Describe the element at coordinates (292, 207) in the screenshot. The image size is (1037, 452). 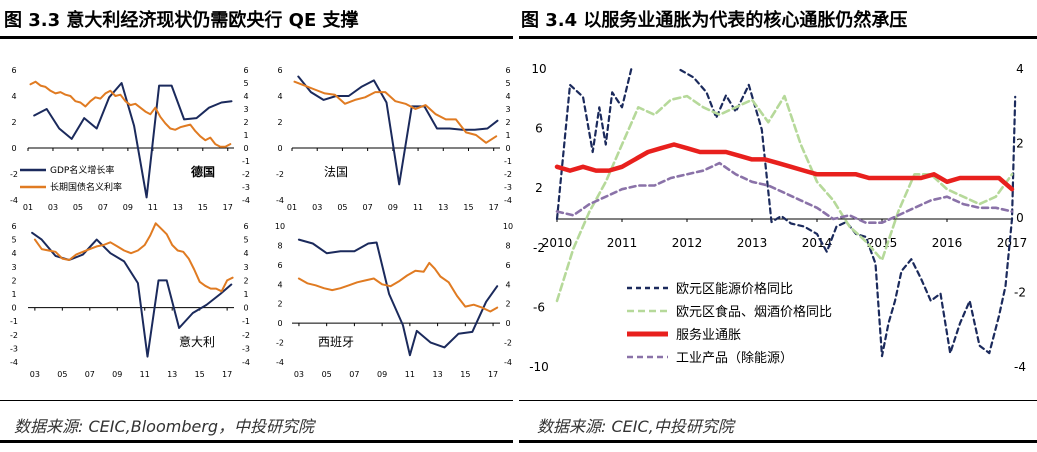
I see `france-x-tick-label: 01` at that location.